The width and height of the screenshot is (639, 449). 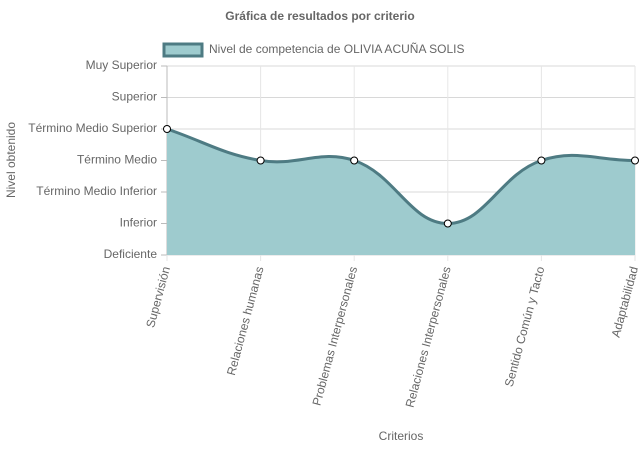 I want to click on y-tick-label: Término Medio Inferior, so click(x=96, y=191).